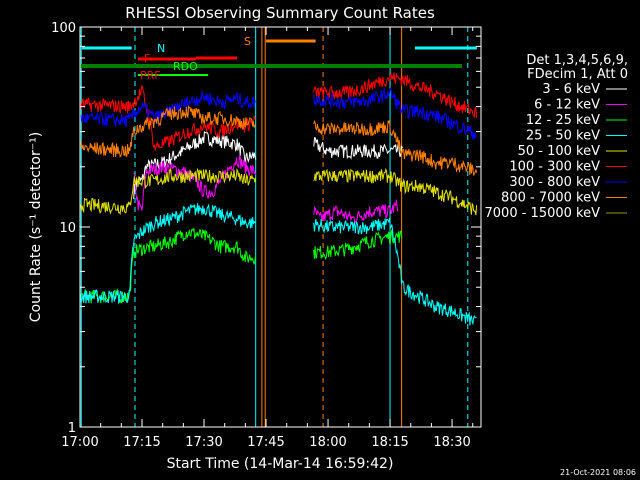 Image resolution: width=640 pixels, height=480 pixels. I want to click on x-tick-label: 17:30, so click(203, 442).